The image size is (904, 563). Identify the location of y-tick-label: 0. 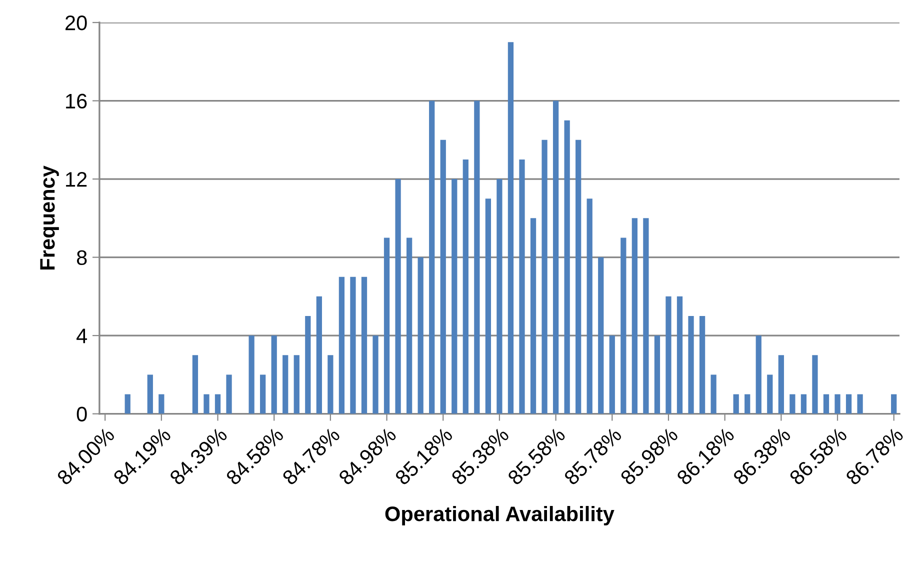
(81, 414).